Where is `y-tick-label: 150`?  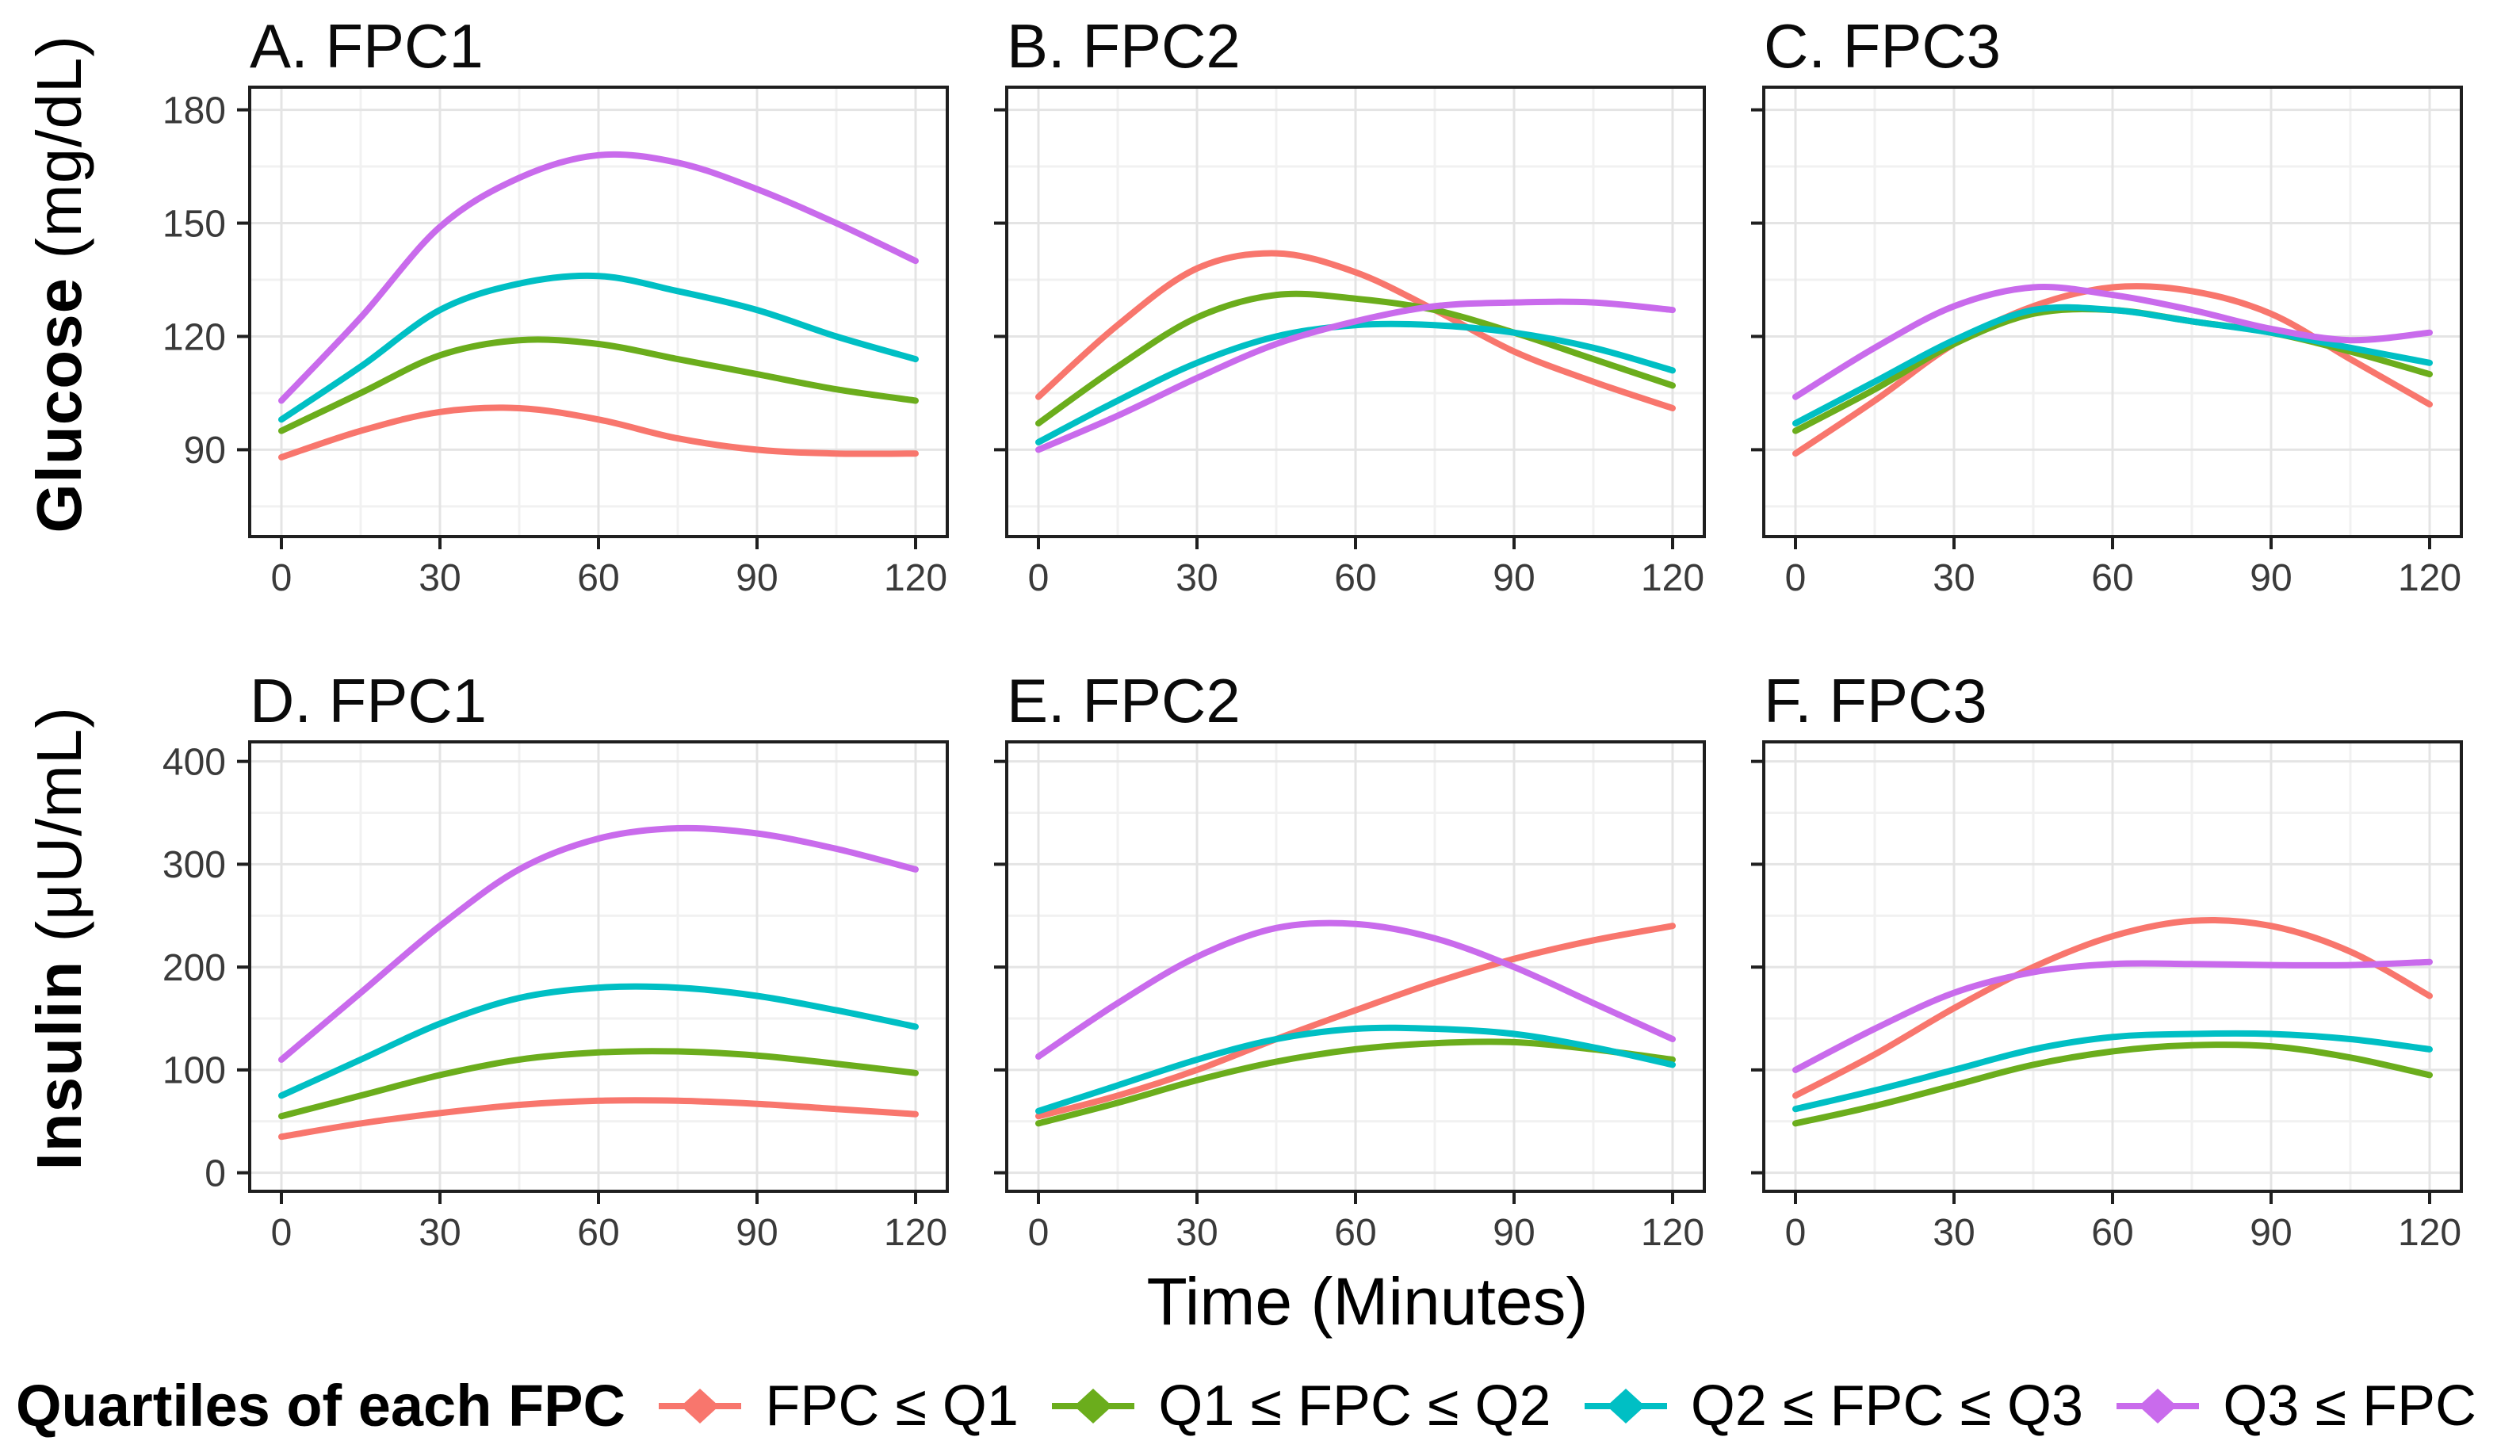
y-tick-label: 150 is located at coordinates (194, 224).